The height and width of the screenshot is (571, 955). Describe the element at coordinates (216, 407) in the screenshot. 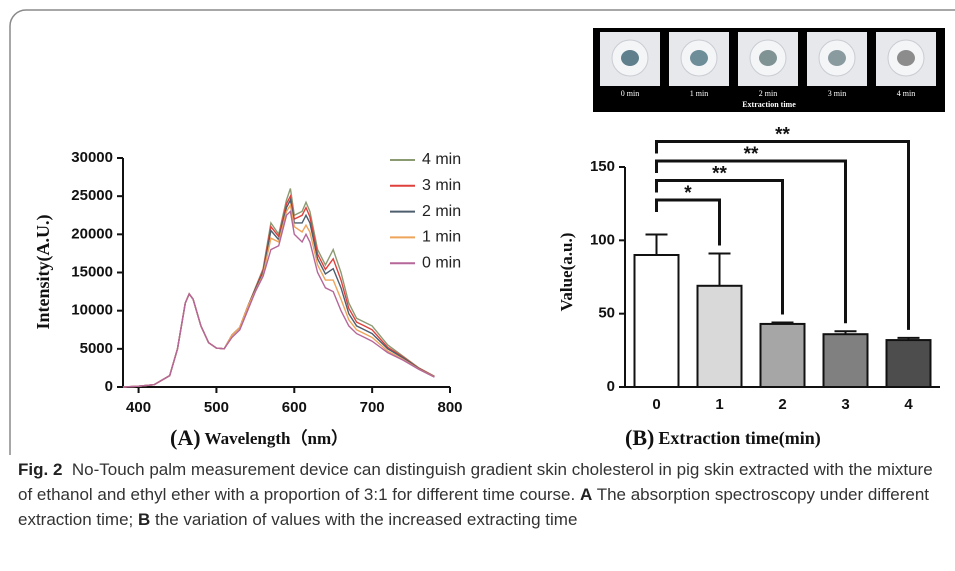

I see `x-tick-label: 500` at that location.